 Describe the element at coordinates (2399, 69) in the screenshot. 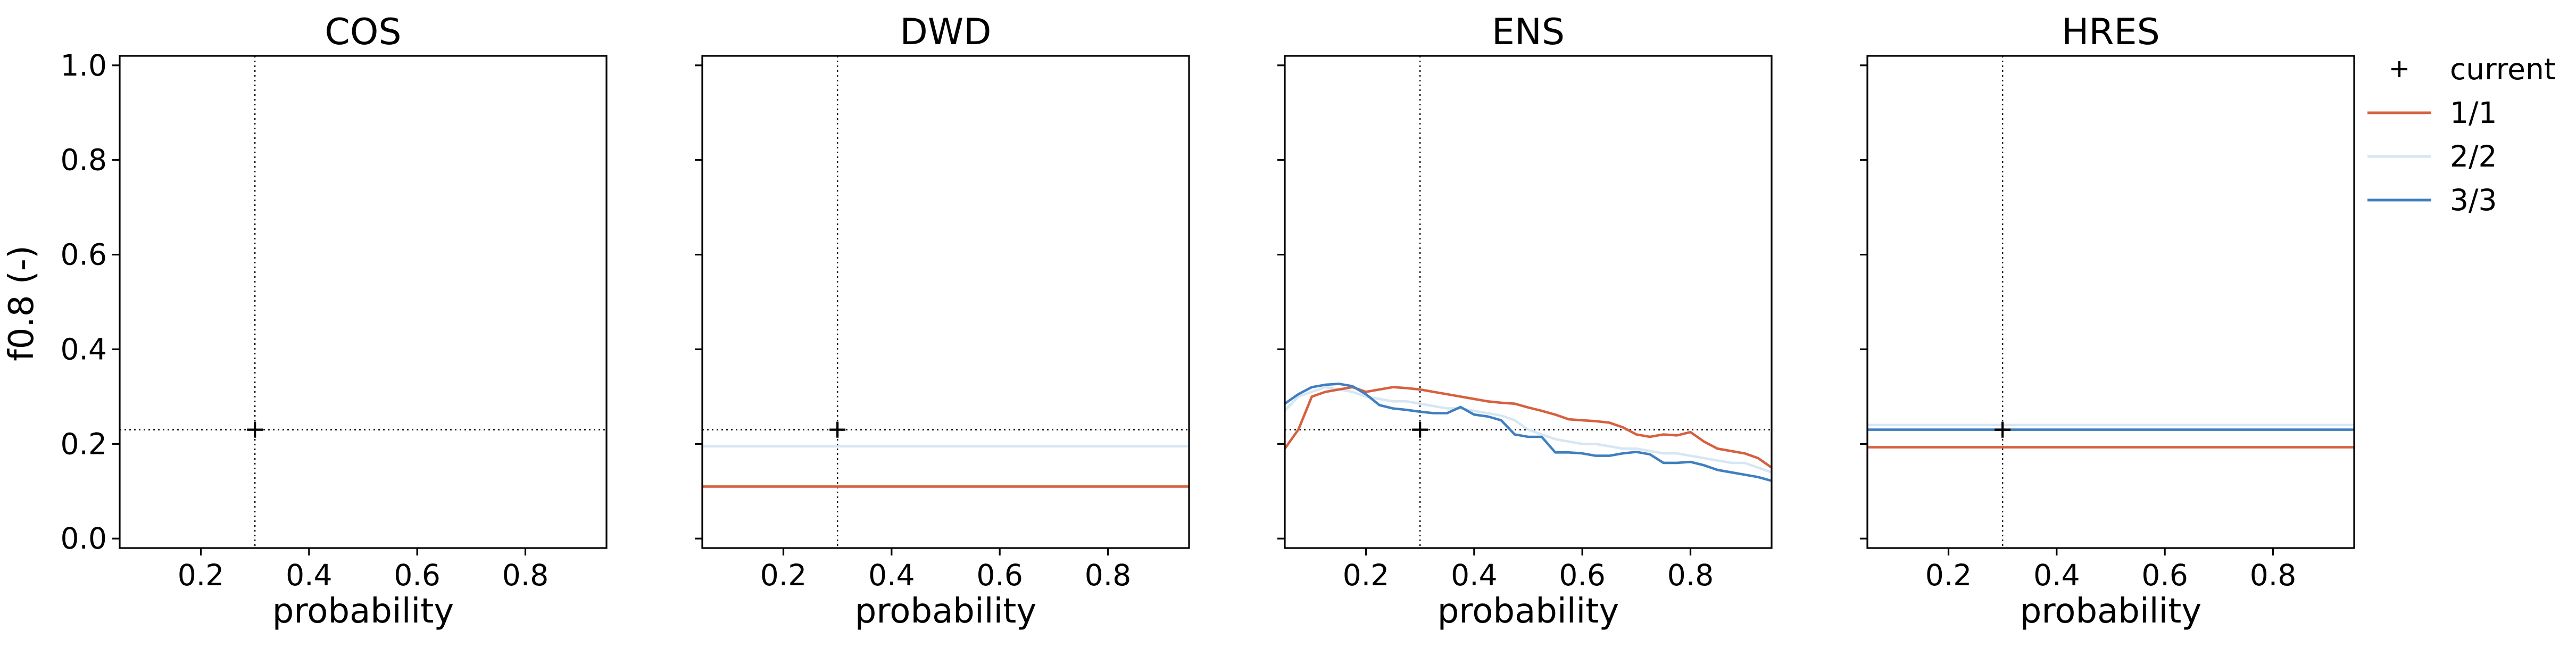

I see `legend-marker-icon` at that location.